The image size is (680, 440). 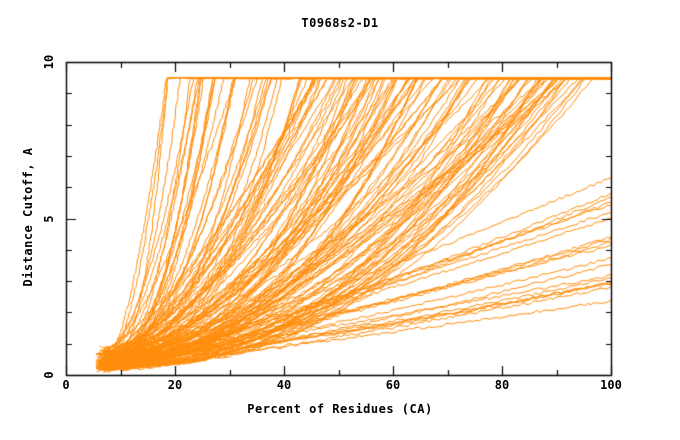 What do you see at coordinates (175, 385) in the screenshot?
I see `x-tick-label-20: 20` at bounding box center [175, 385].